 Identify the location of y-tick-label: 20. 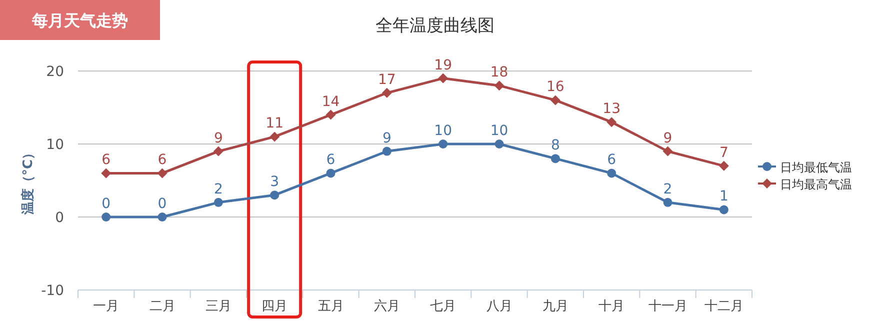
(55, 72).